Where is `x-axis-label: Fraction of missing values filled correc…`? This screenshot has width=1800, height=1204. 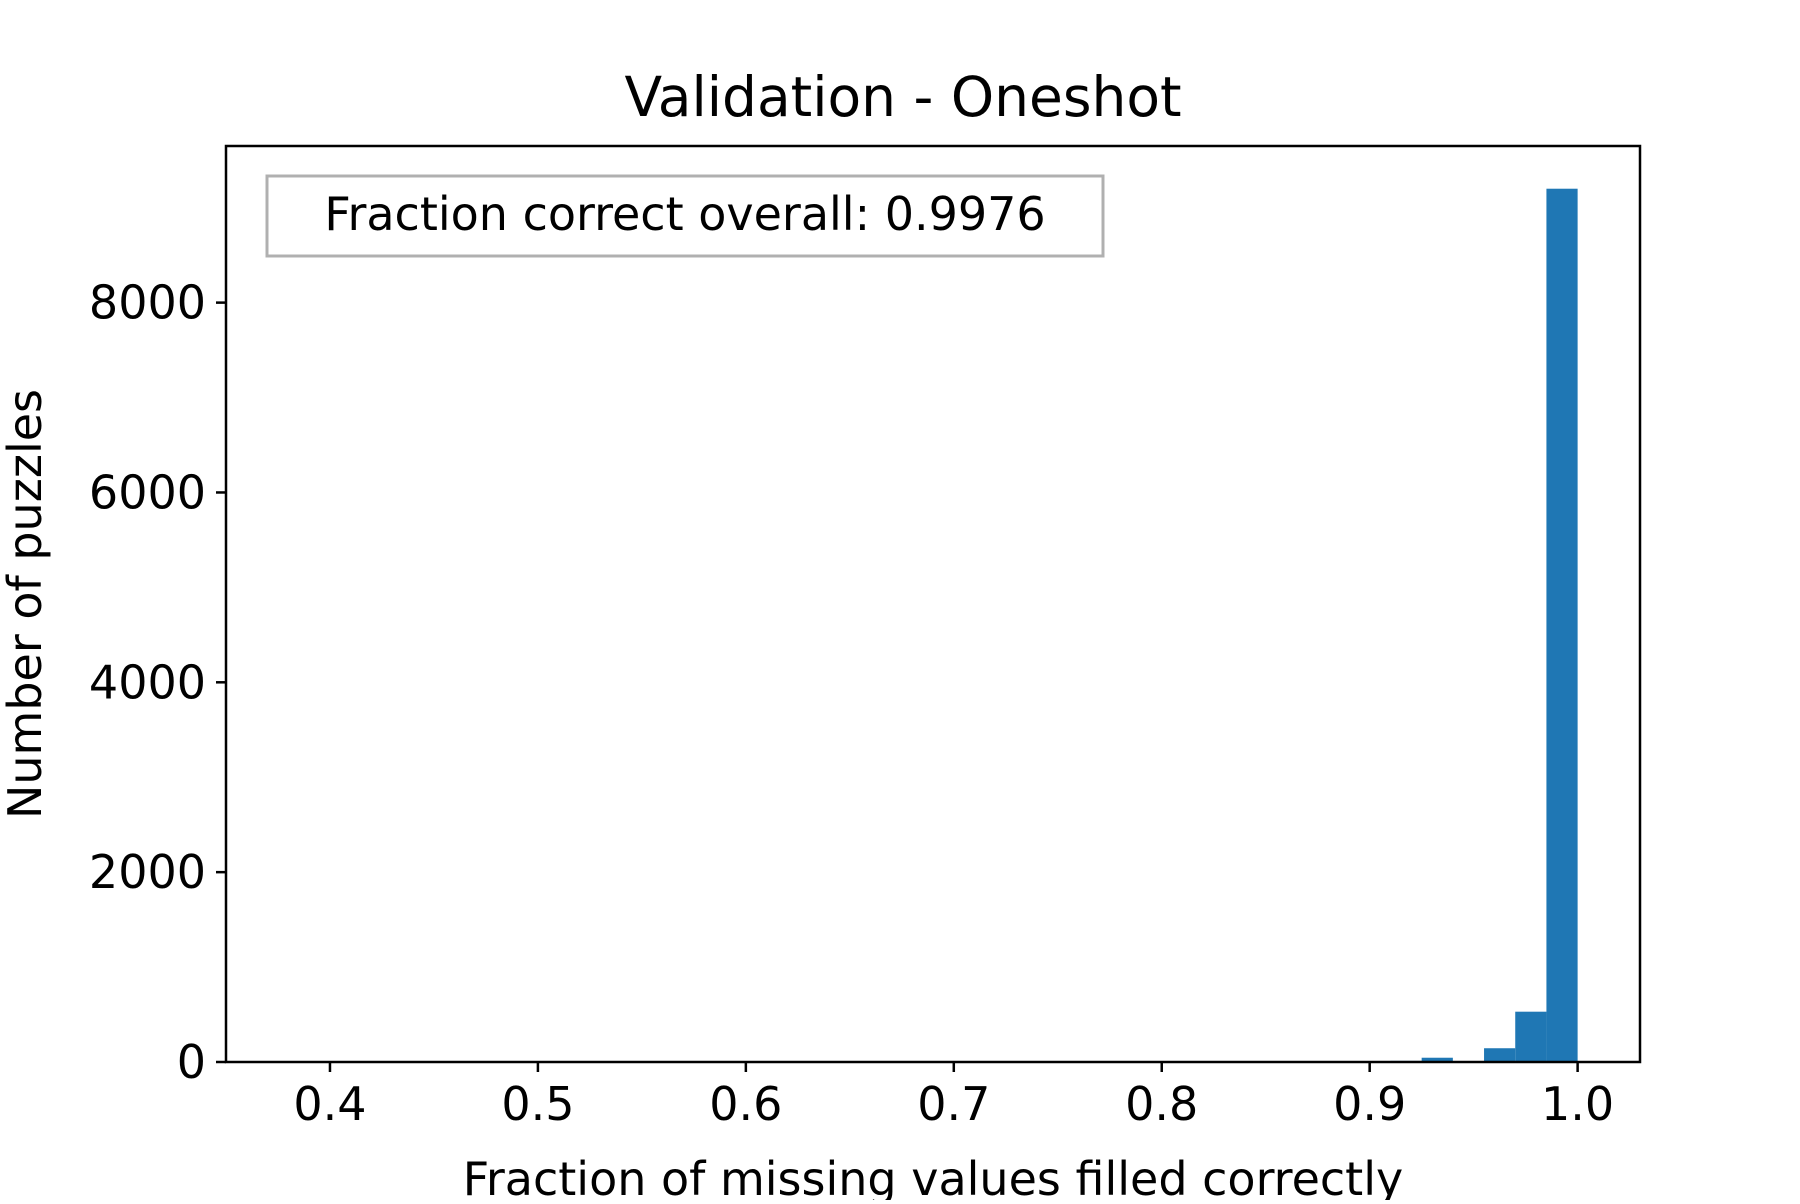 x-axis-label: Fraction of missing values filled correc… is located at coordinates (933, 1176).